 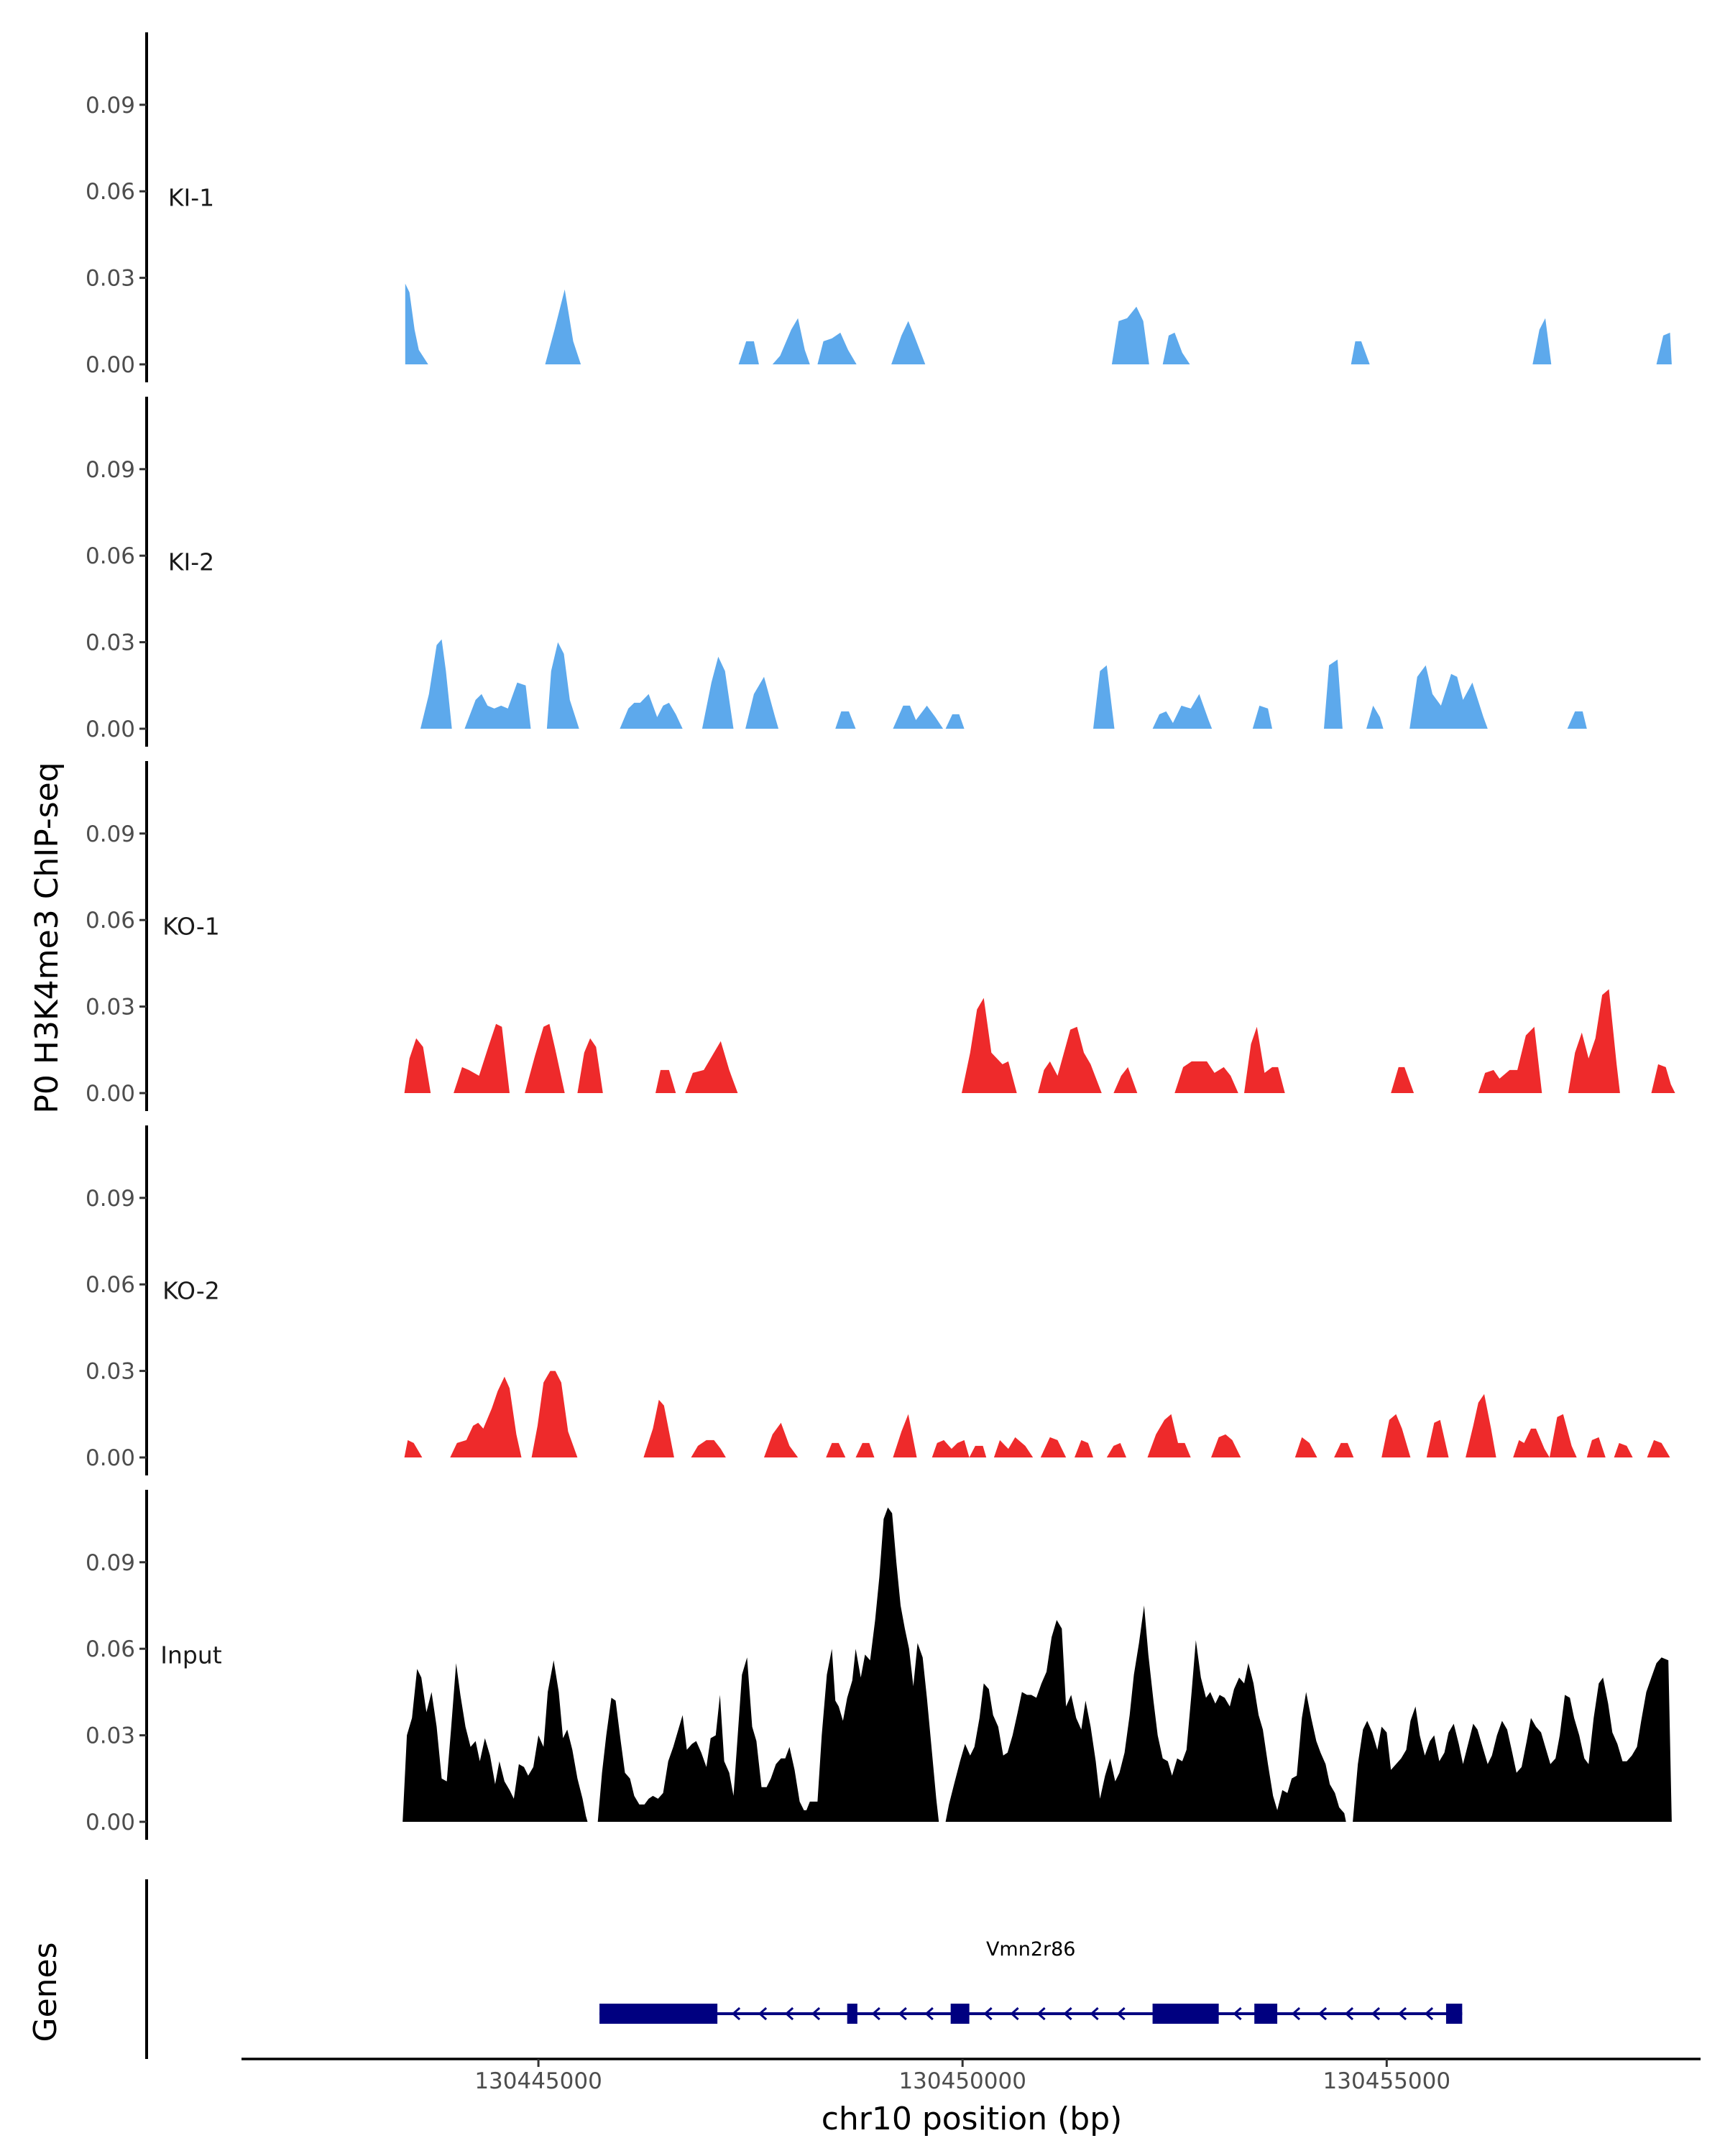 I want to click on y-tick-label-input: 0.00, so click(x=110, y=1823).